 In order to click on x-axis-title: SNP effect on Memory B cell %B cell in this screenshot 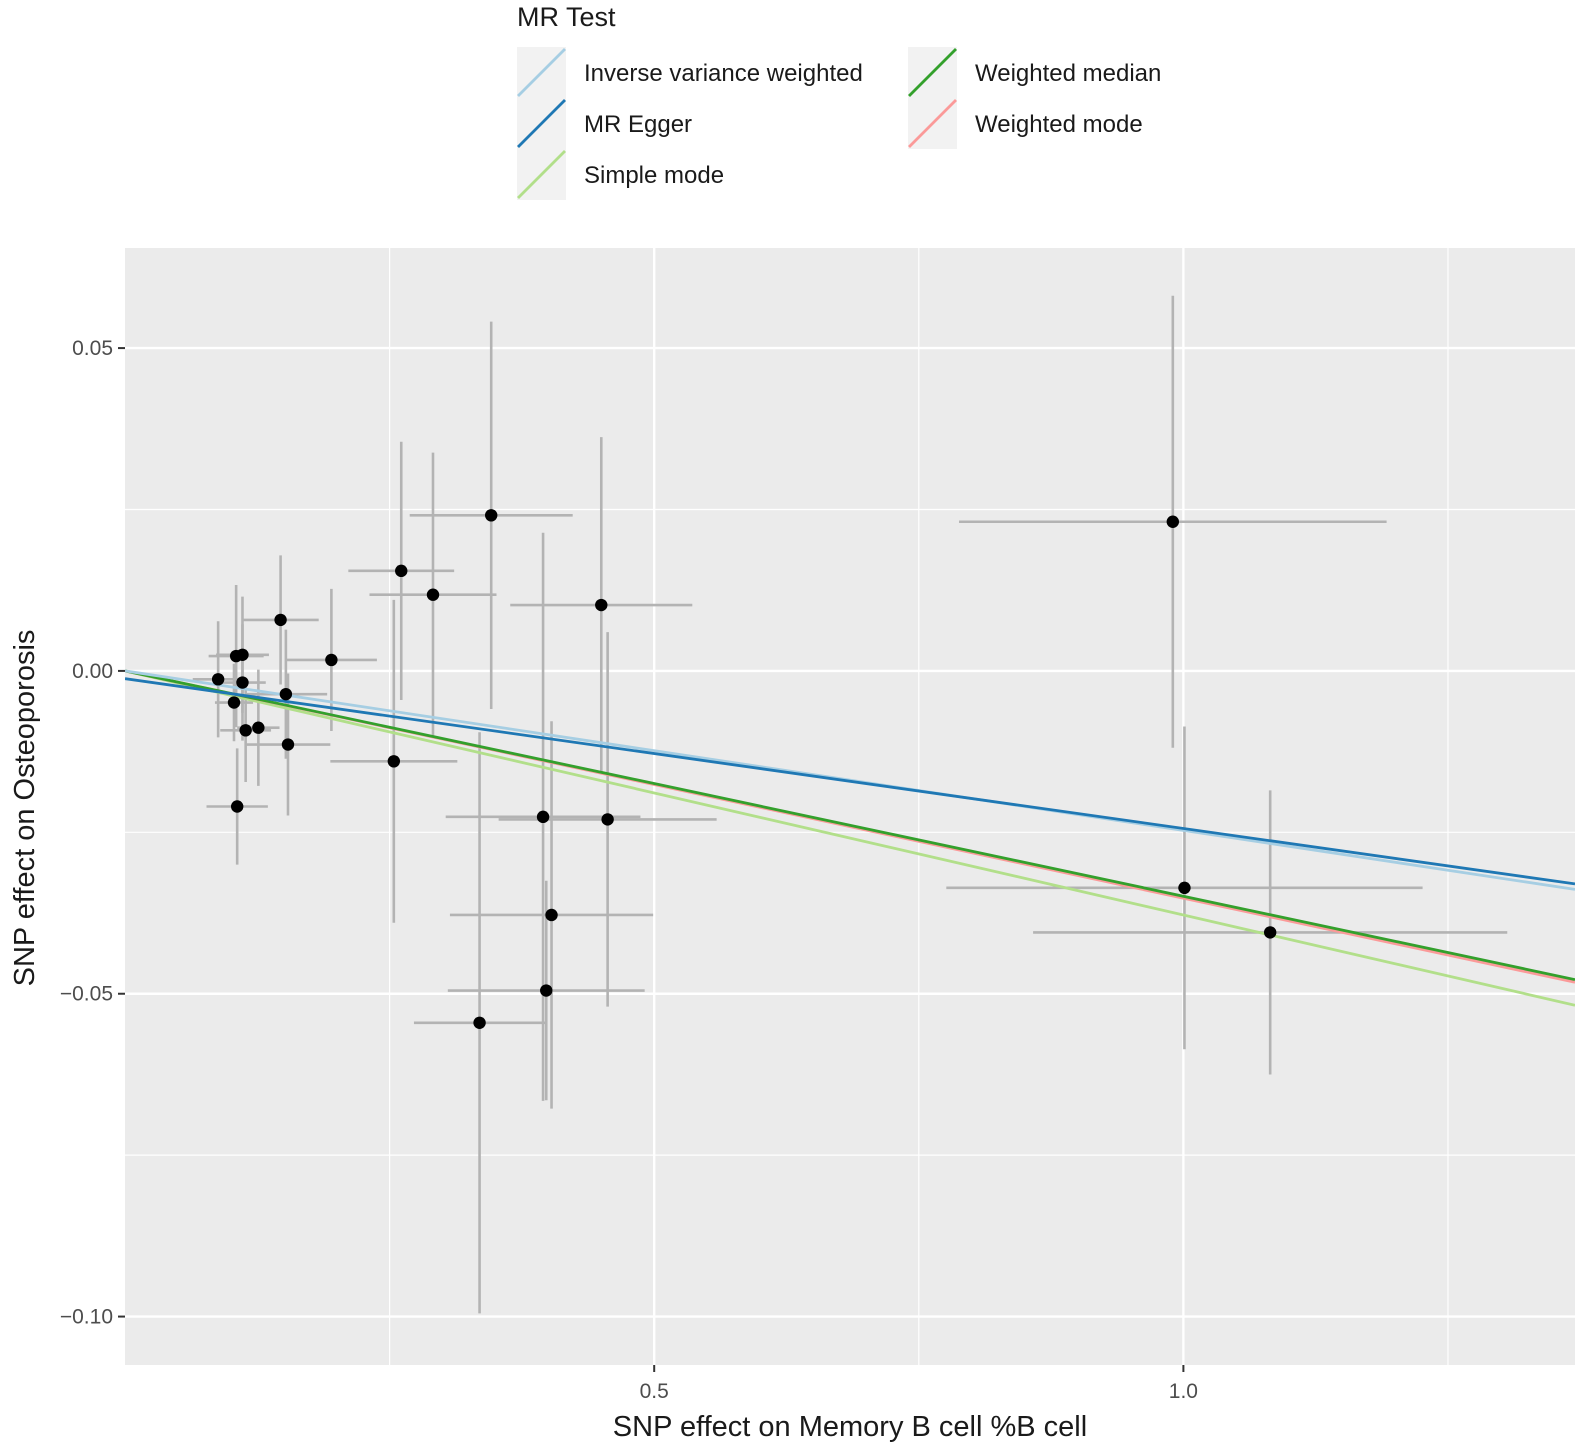, I will do `click(850, 1427)`.